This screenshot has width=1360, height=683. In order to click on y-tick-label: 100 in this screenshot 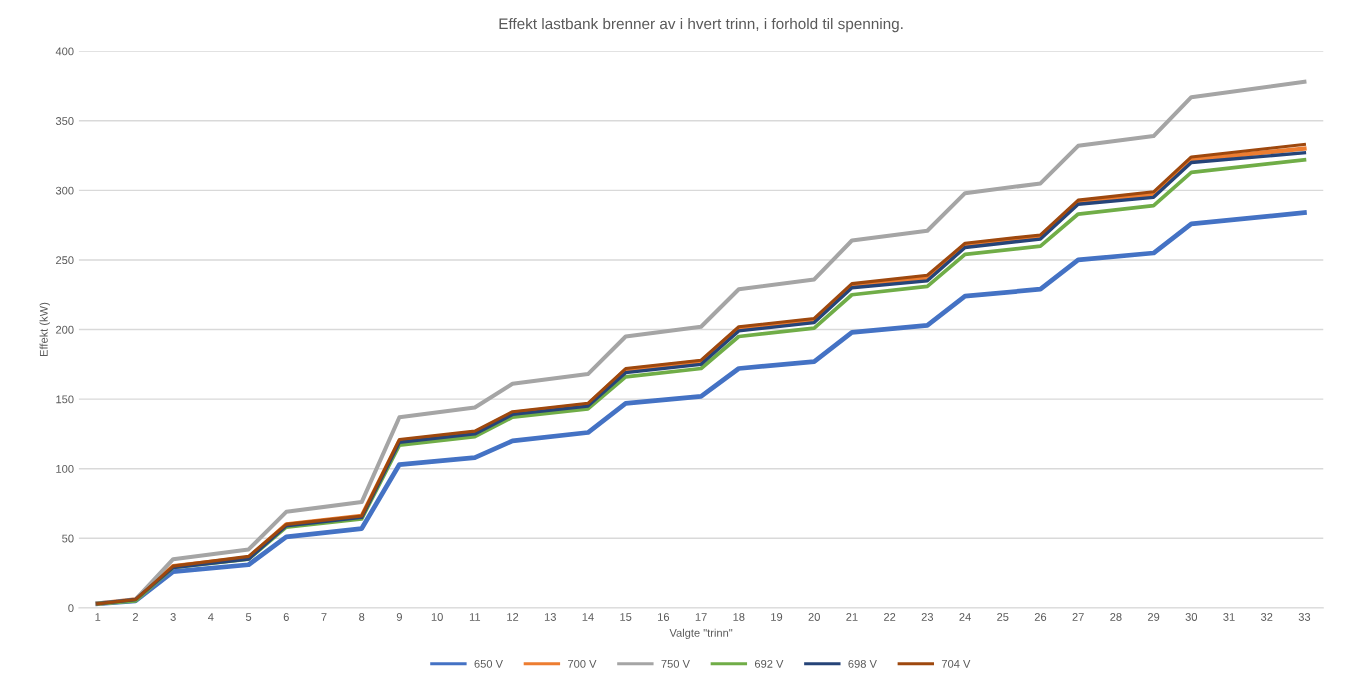, I will do `click(65, 468)`.